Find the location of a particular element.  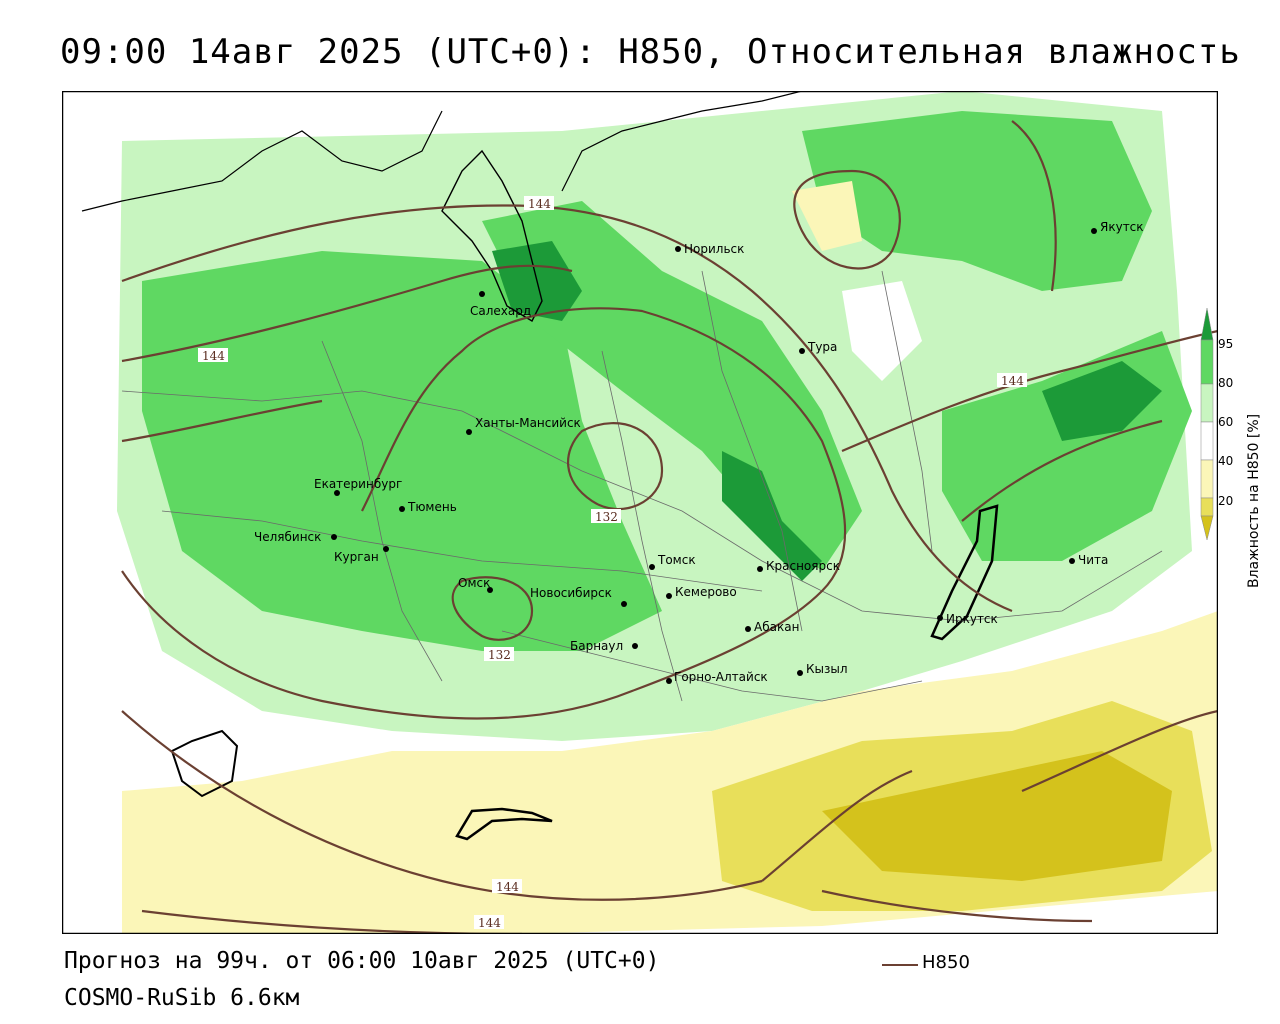

contour-legend: H850 is located at coordinates (937, 964).